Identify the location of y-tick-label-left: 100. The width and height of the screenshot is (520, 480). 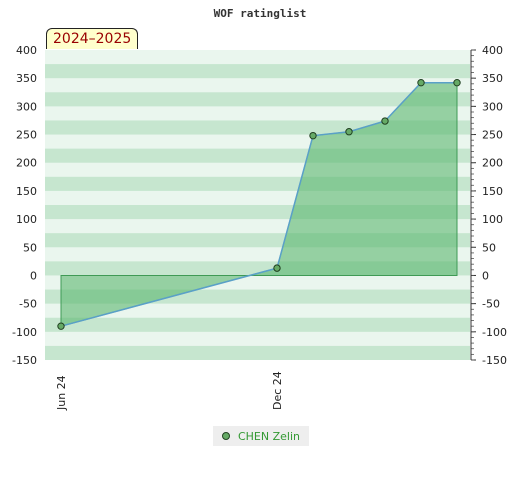
(26, 219).